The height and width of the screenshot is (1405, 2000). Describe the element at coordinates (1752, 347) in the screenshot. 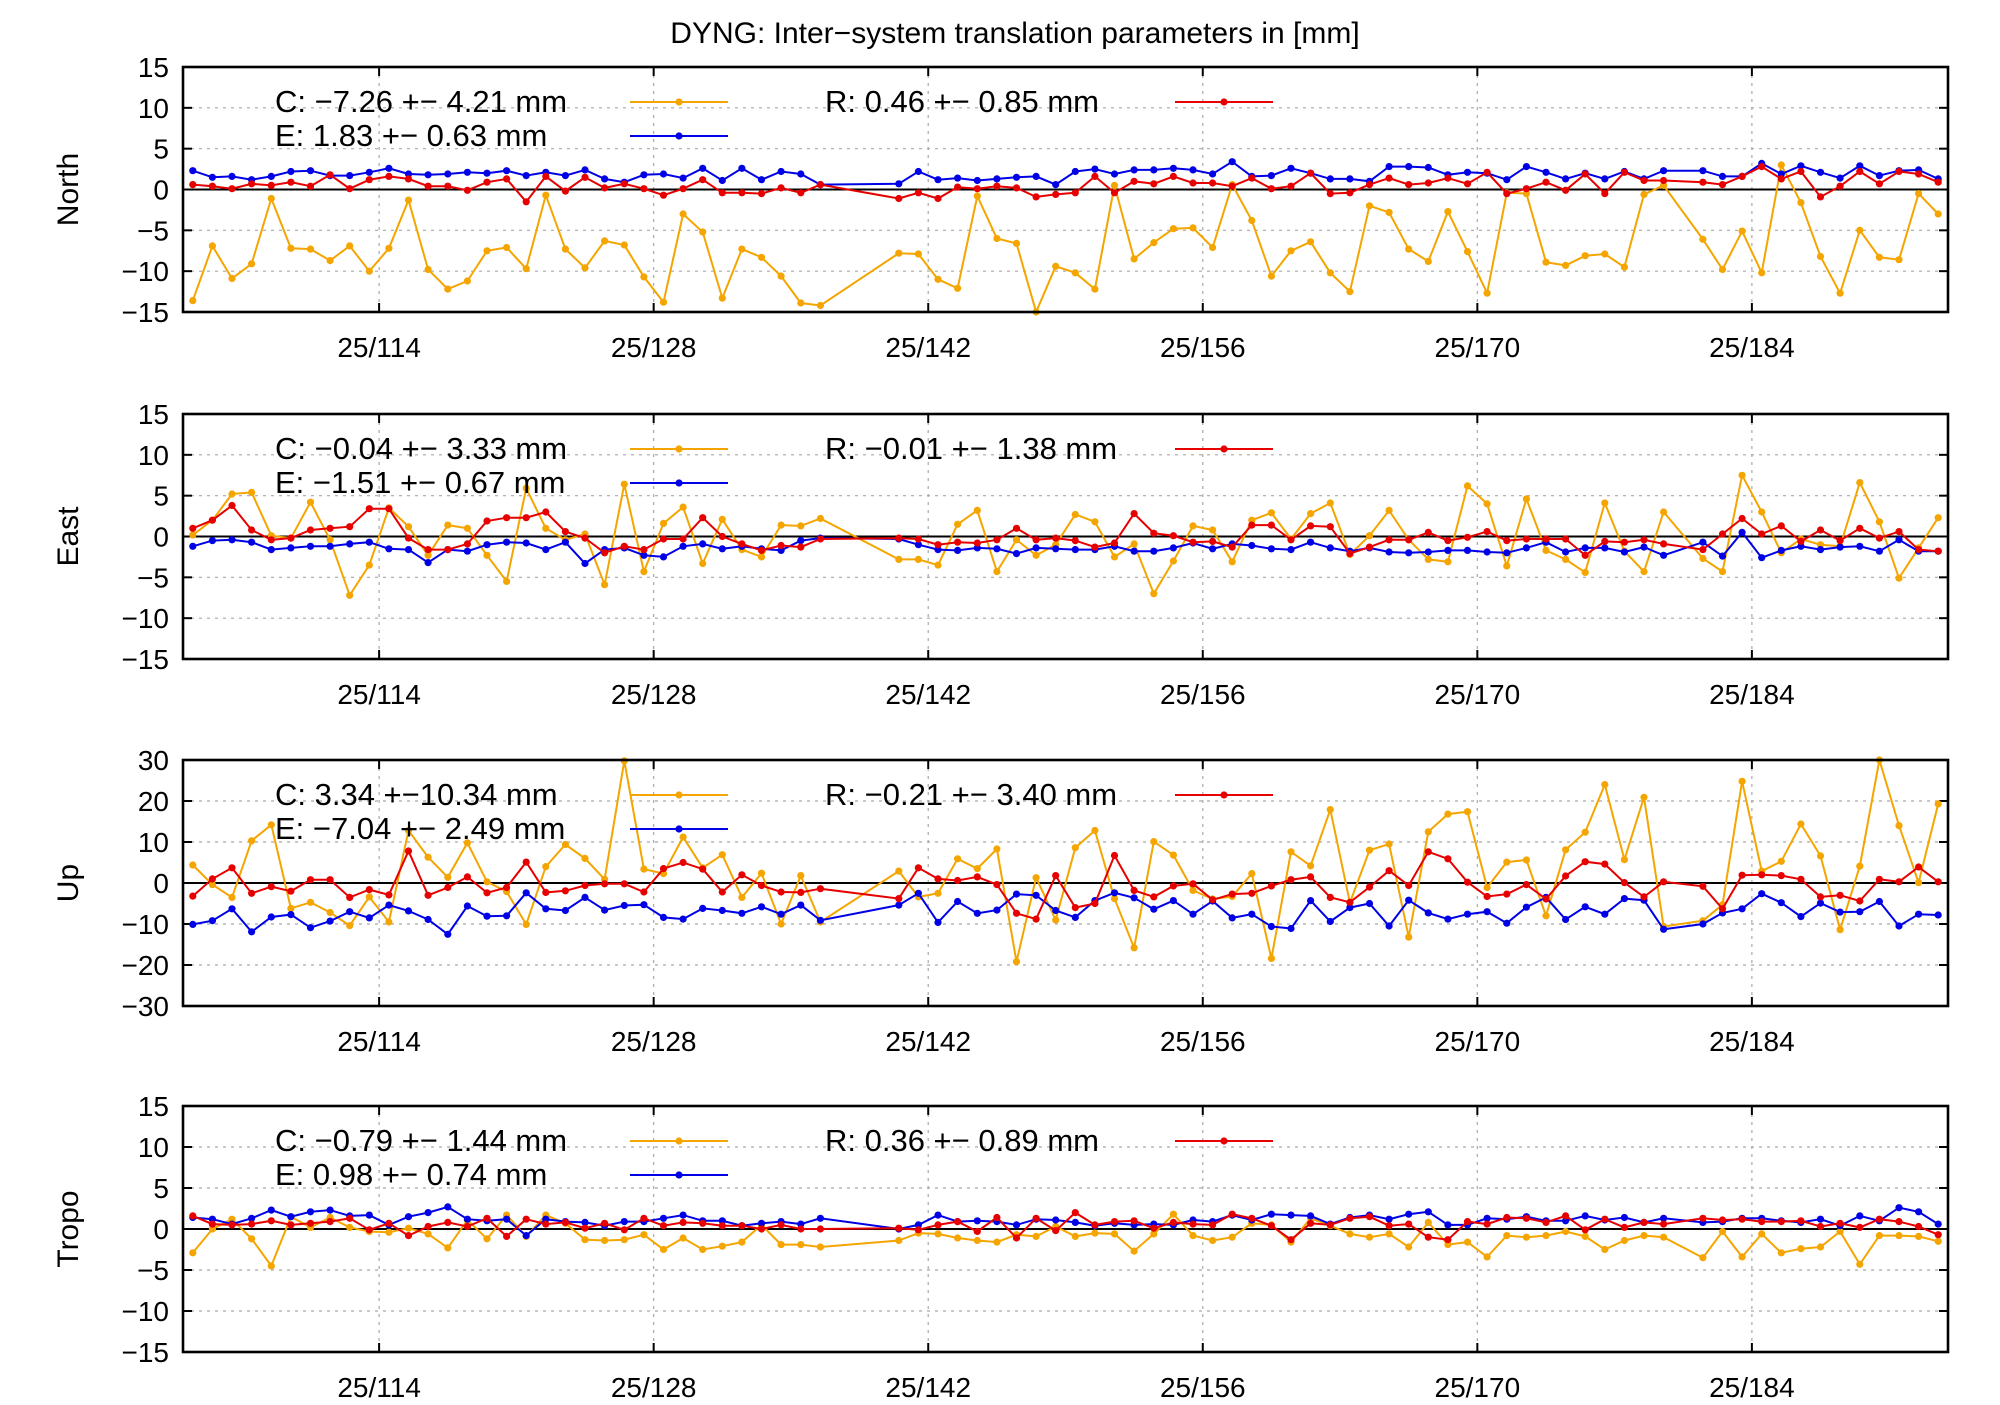

I see `x-tick-label: 25/184` at that location.